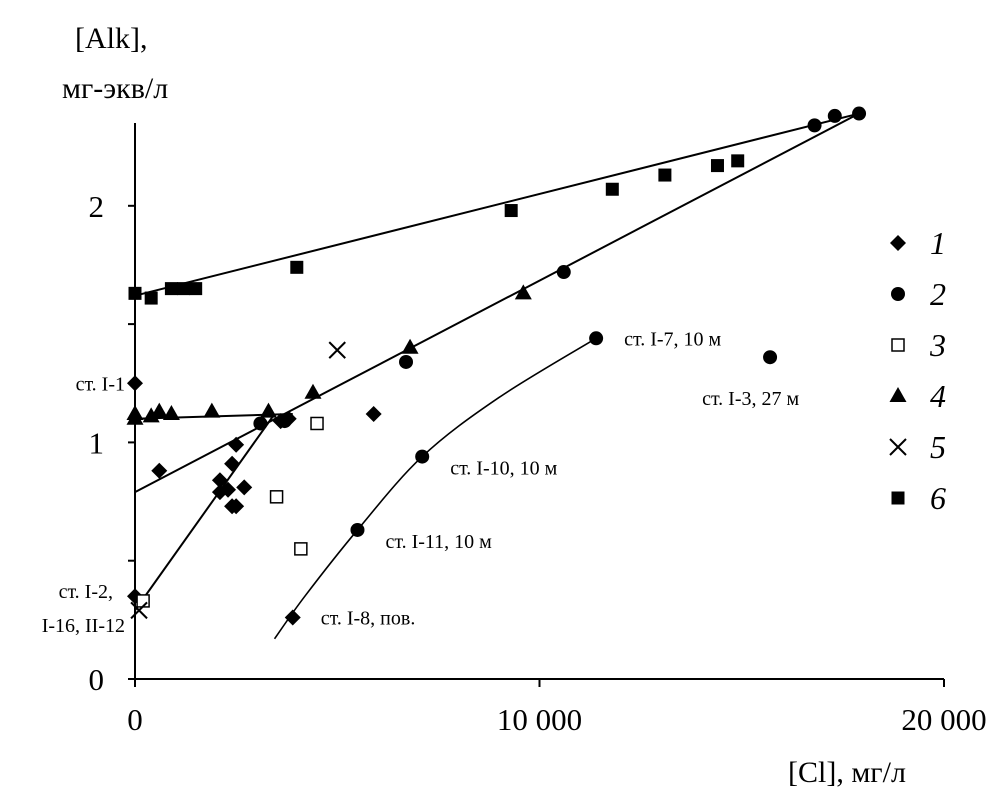 The width and height of the screenshot is (1004, 799). What do you see at coordinates (115, 88) in the screenshot?
I see `y-axis-label-line2: мг-экв/л` at bounding box center [115, 88].